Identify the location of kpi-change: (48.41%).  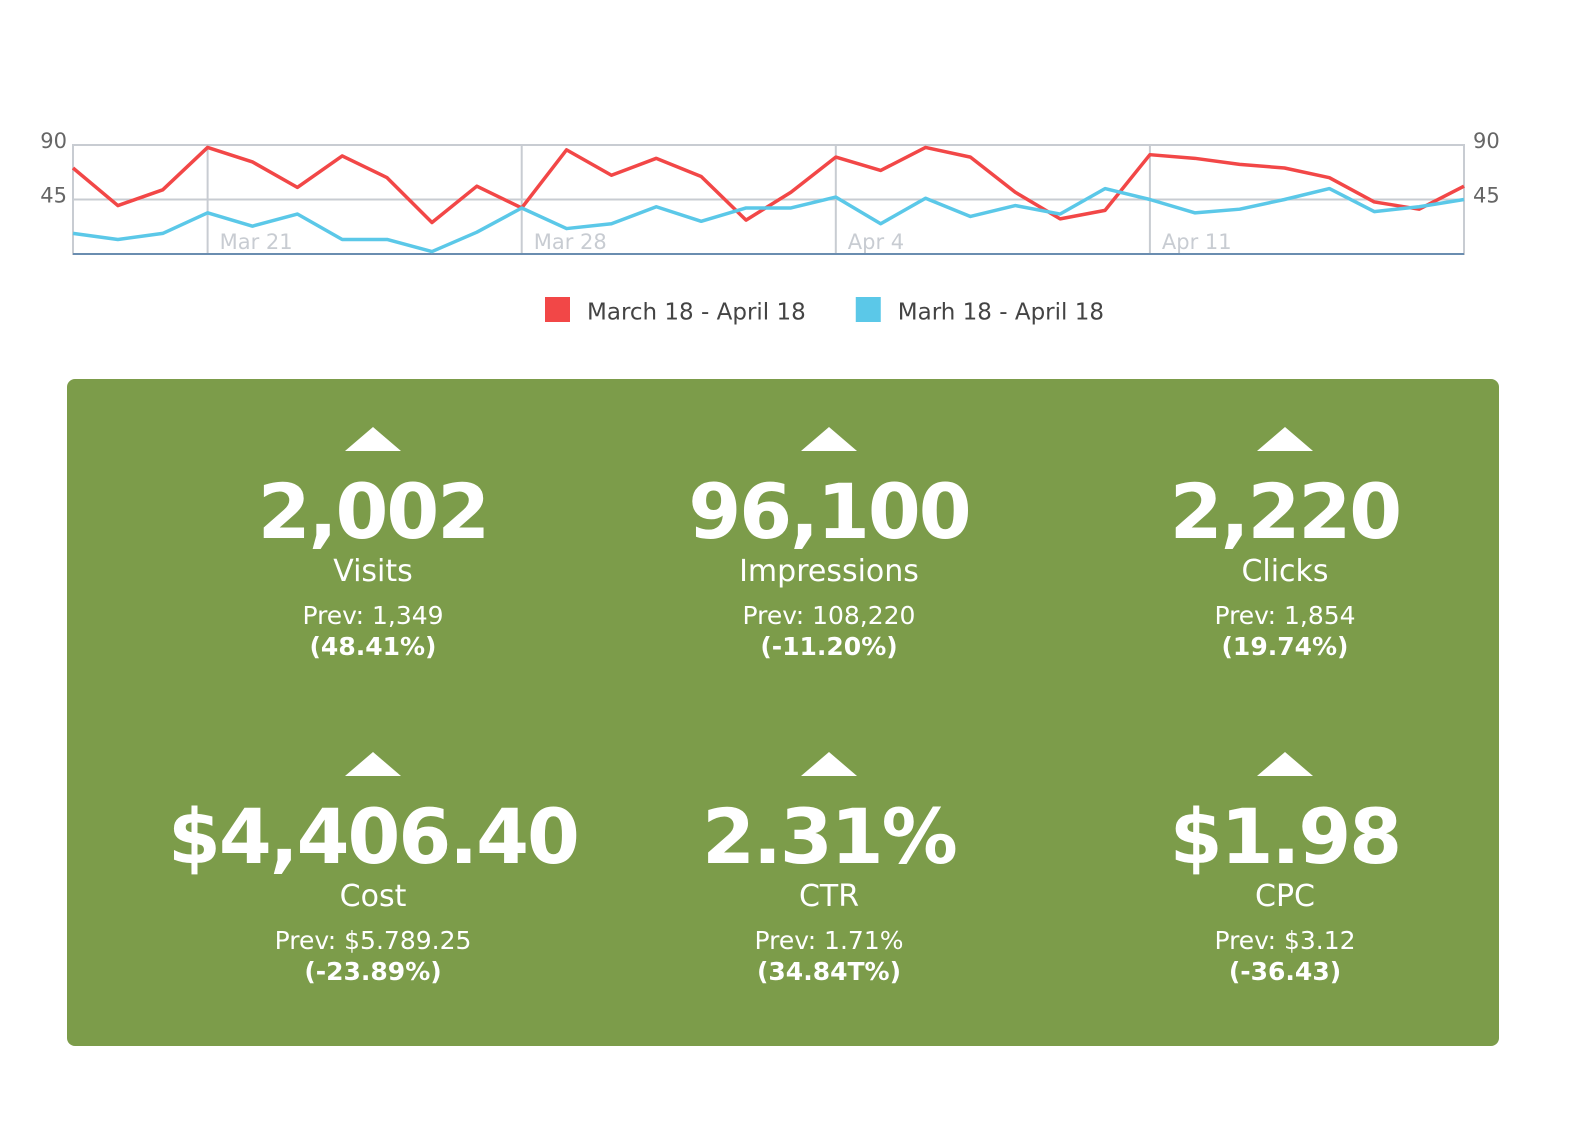
(373, 646).